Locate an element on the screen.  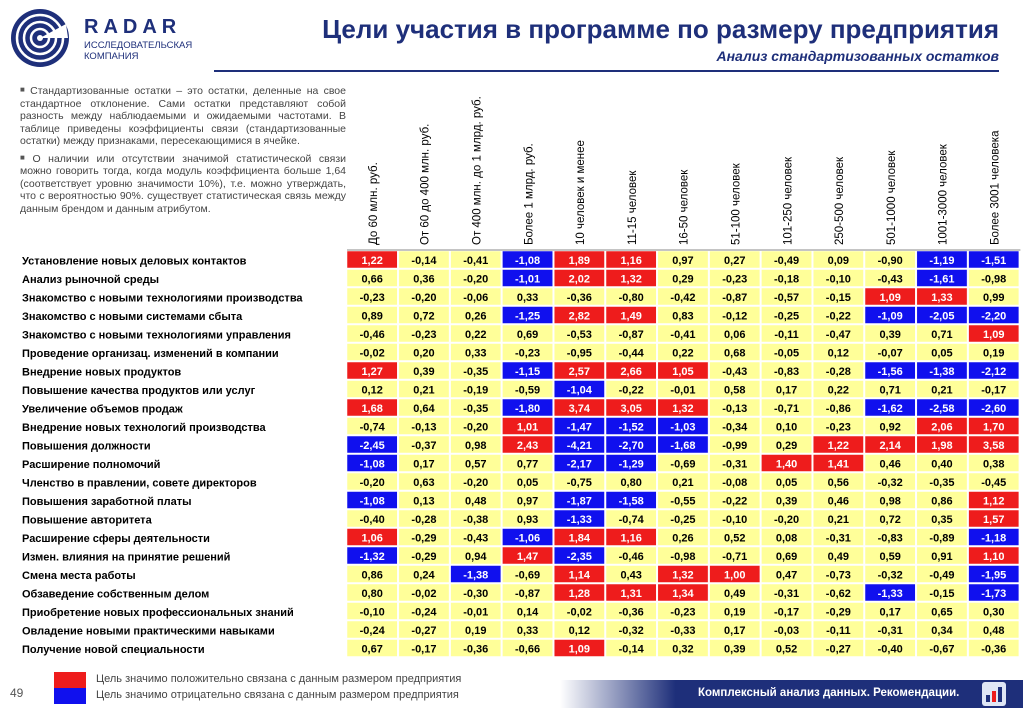
cell-value: 2,43 is located at coordinates (527, 446).